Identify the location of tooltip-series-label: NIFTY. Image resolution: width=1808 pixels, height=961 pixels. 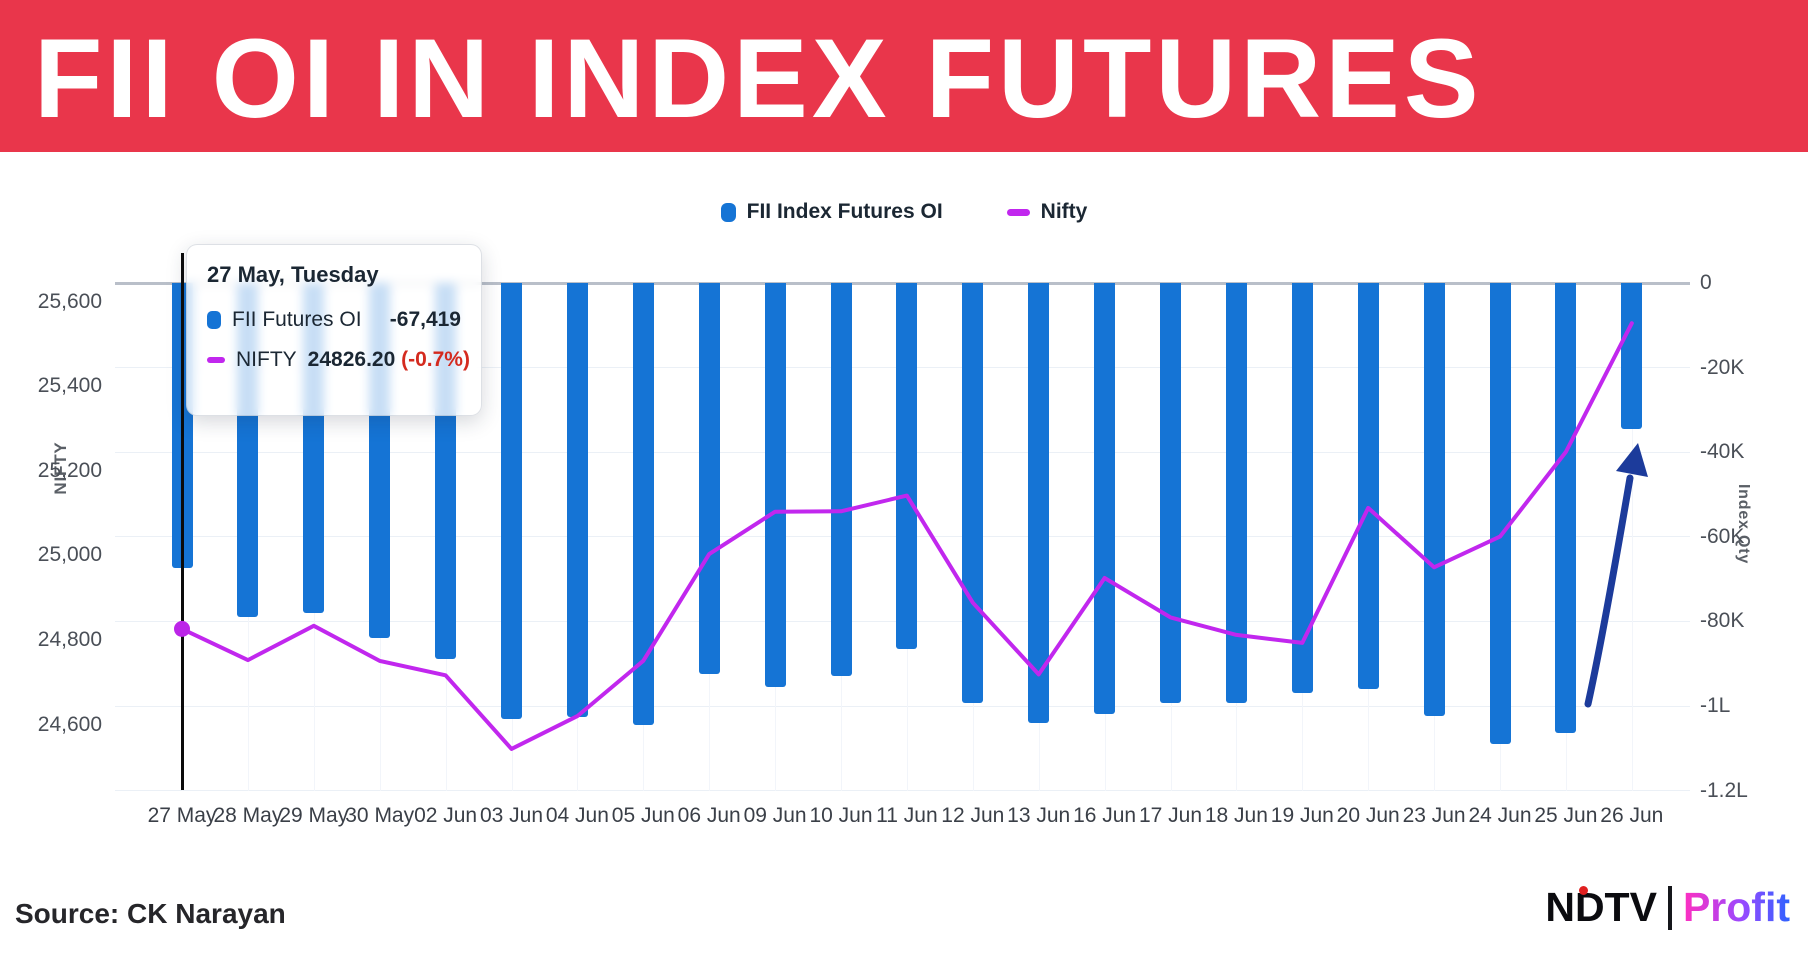
(266, 359).